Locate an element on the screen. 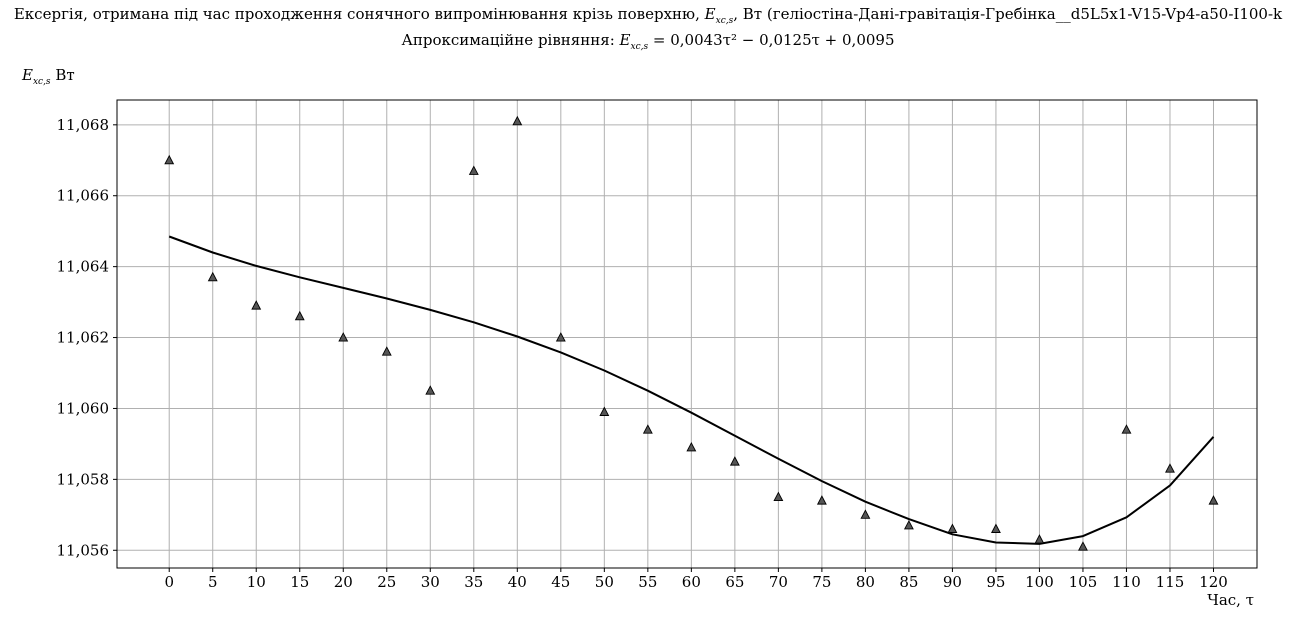 This screenshot has height=624, width=1296. y-axis-label: Exc,s Вт is located at coordinates (48, 76).